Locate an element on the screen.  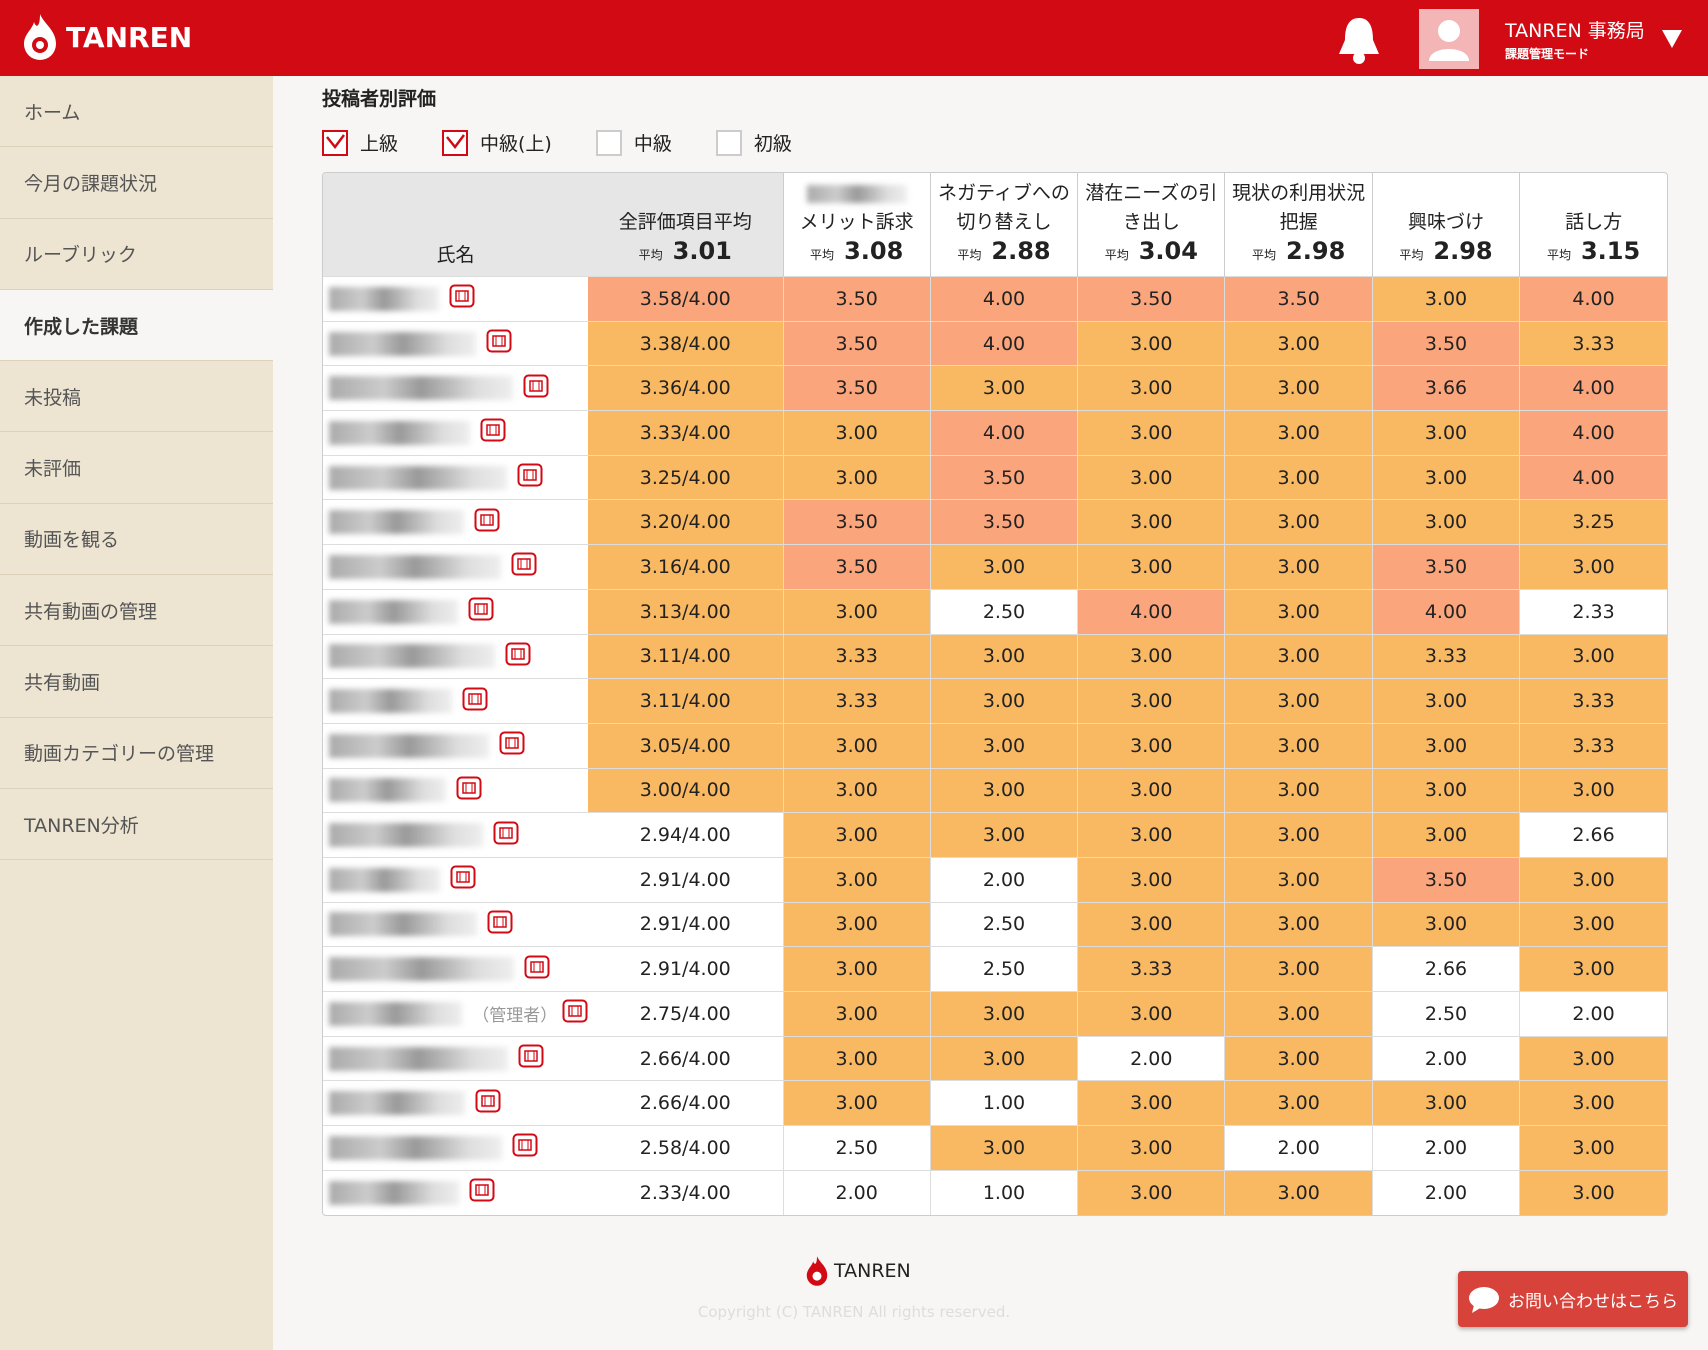
contact-button: お問い合わせはこちら is located at coordinates (1573, 1299).